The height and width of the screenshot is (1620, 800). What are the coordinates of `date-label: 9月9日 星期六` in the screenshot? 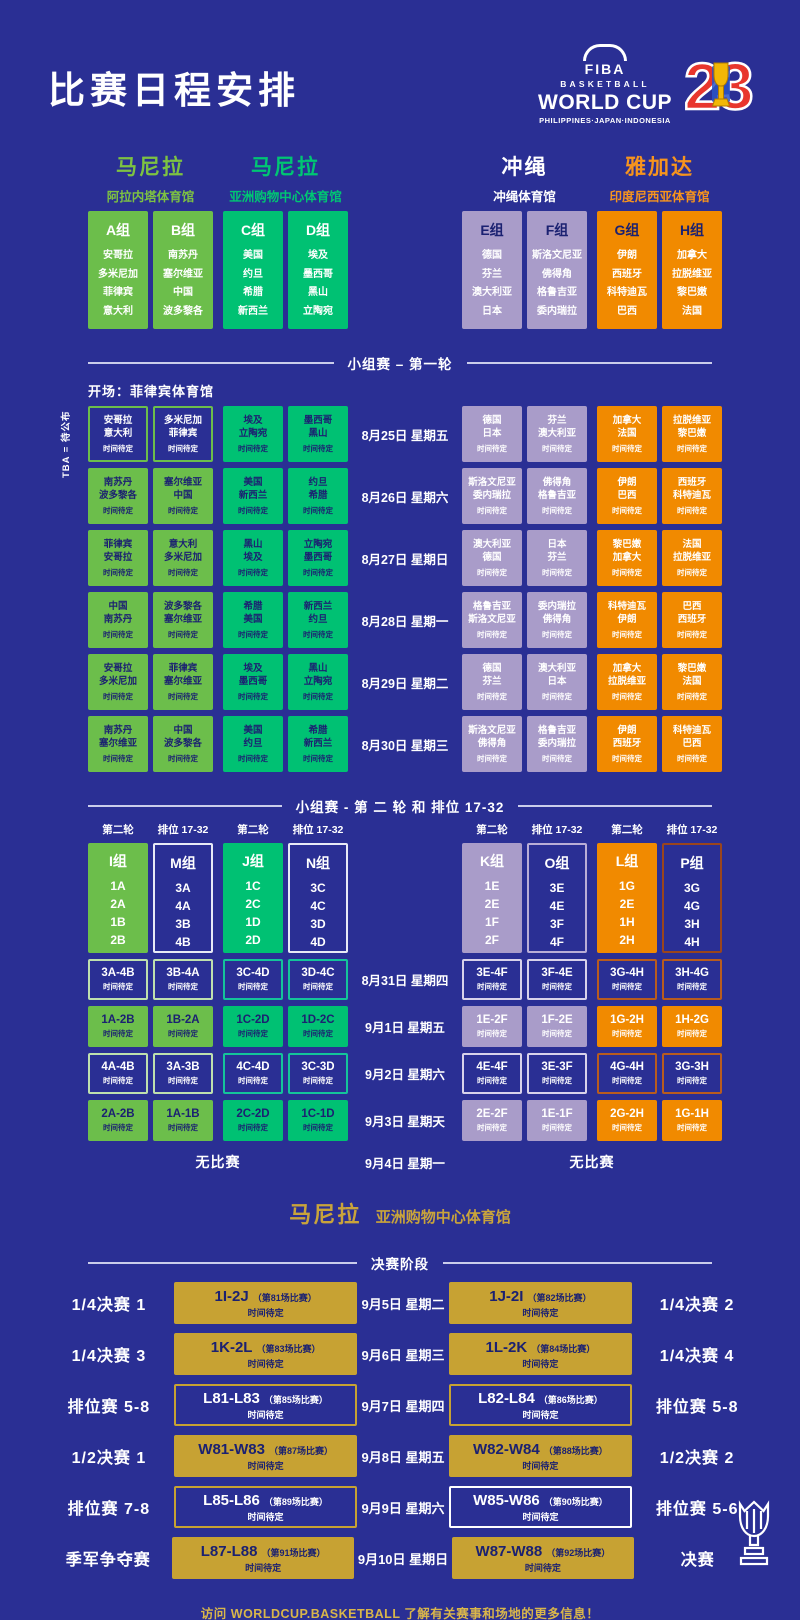 It's located at (403, 1508).